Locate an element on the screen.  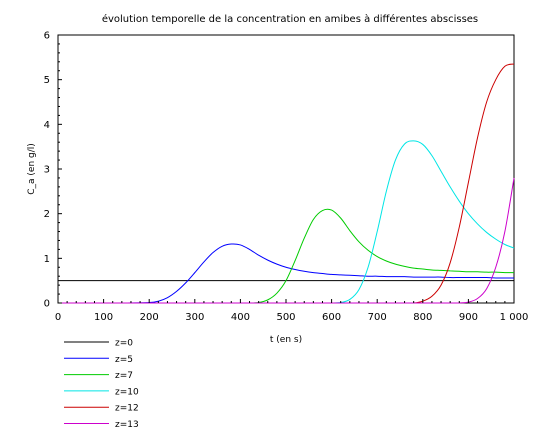
x-tick-label: 800 is located at coordinates (422, 317).